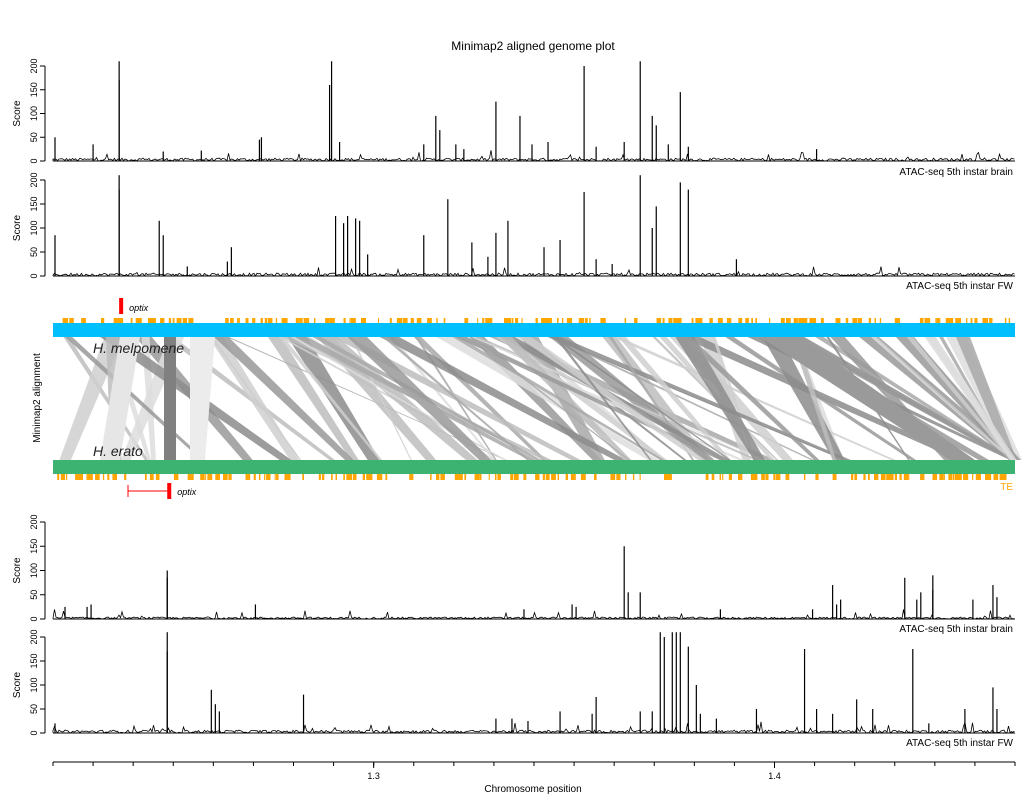 Image resolution: width=1024 pixels, height=799 pixels. Describe the element at coordinates (138, 348) in the screenshot. I see `top-genome-label: H. melpomene` at that location.